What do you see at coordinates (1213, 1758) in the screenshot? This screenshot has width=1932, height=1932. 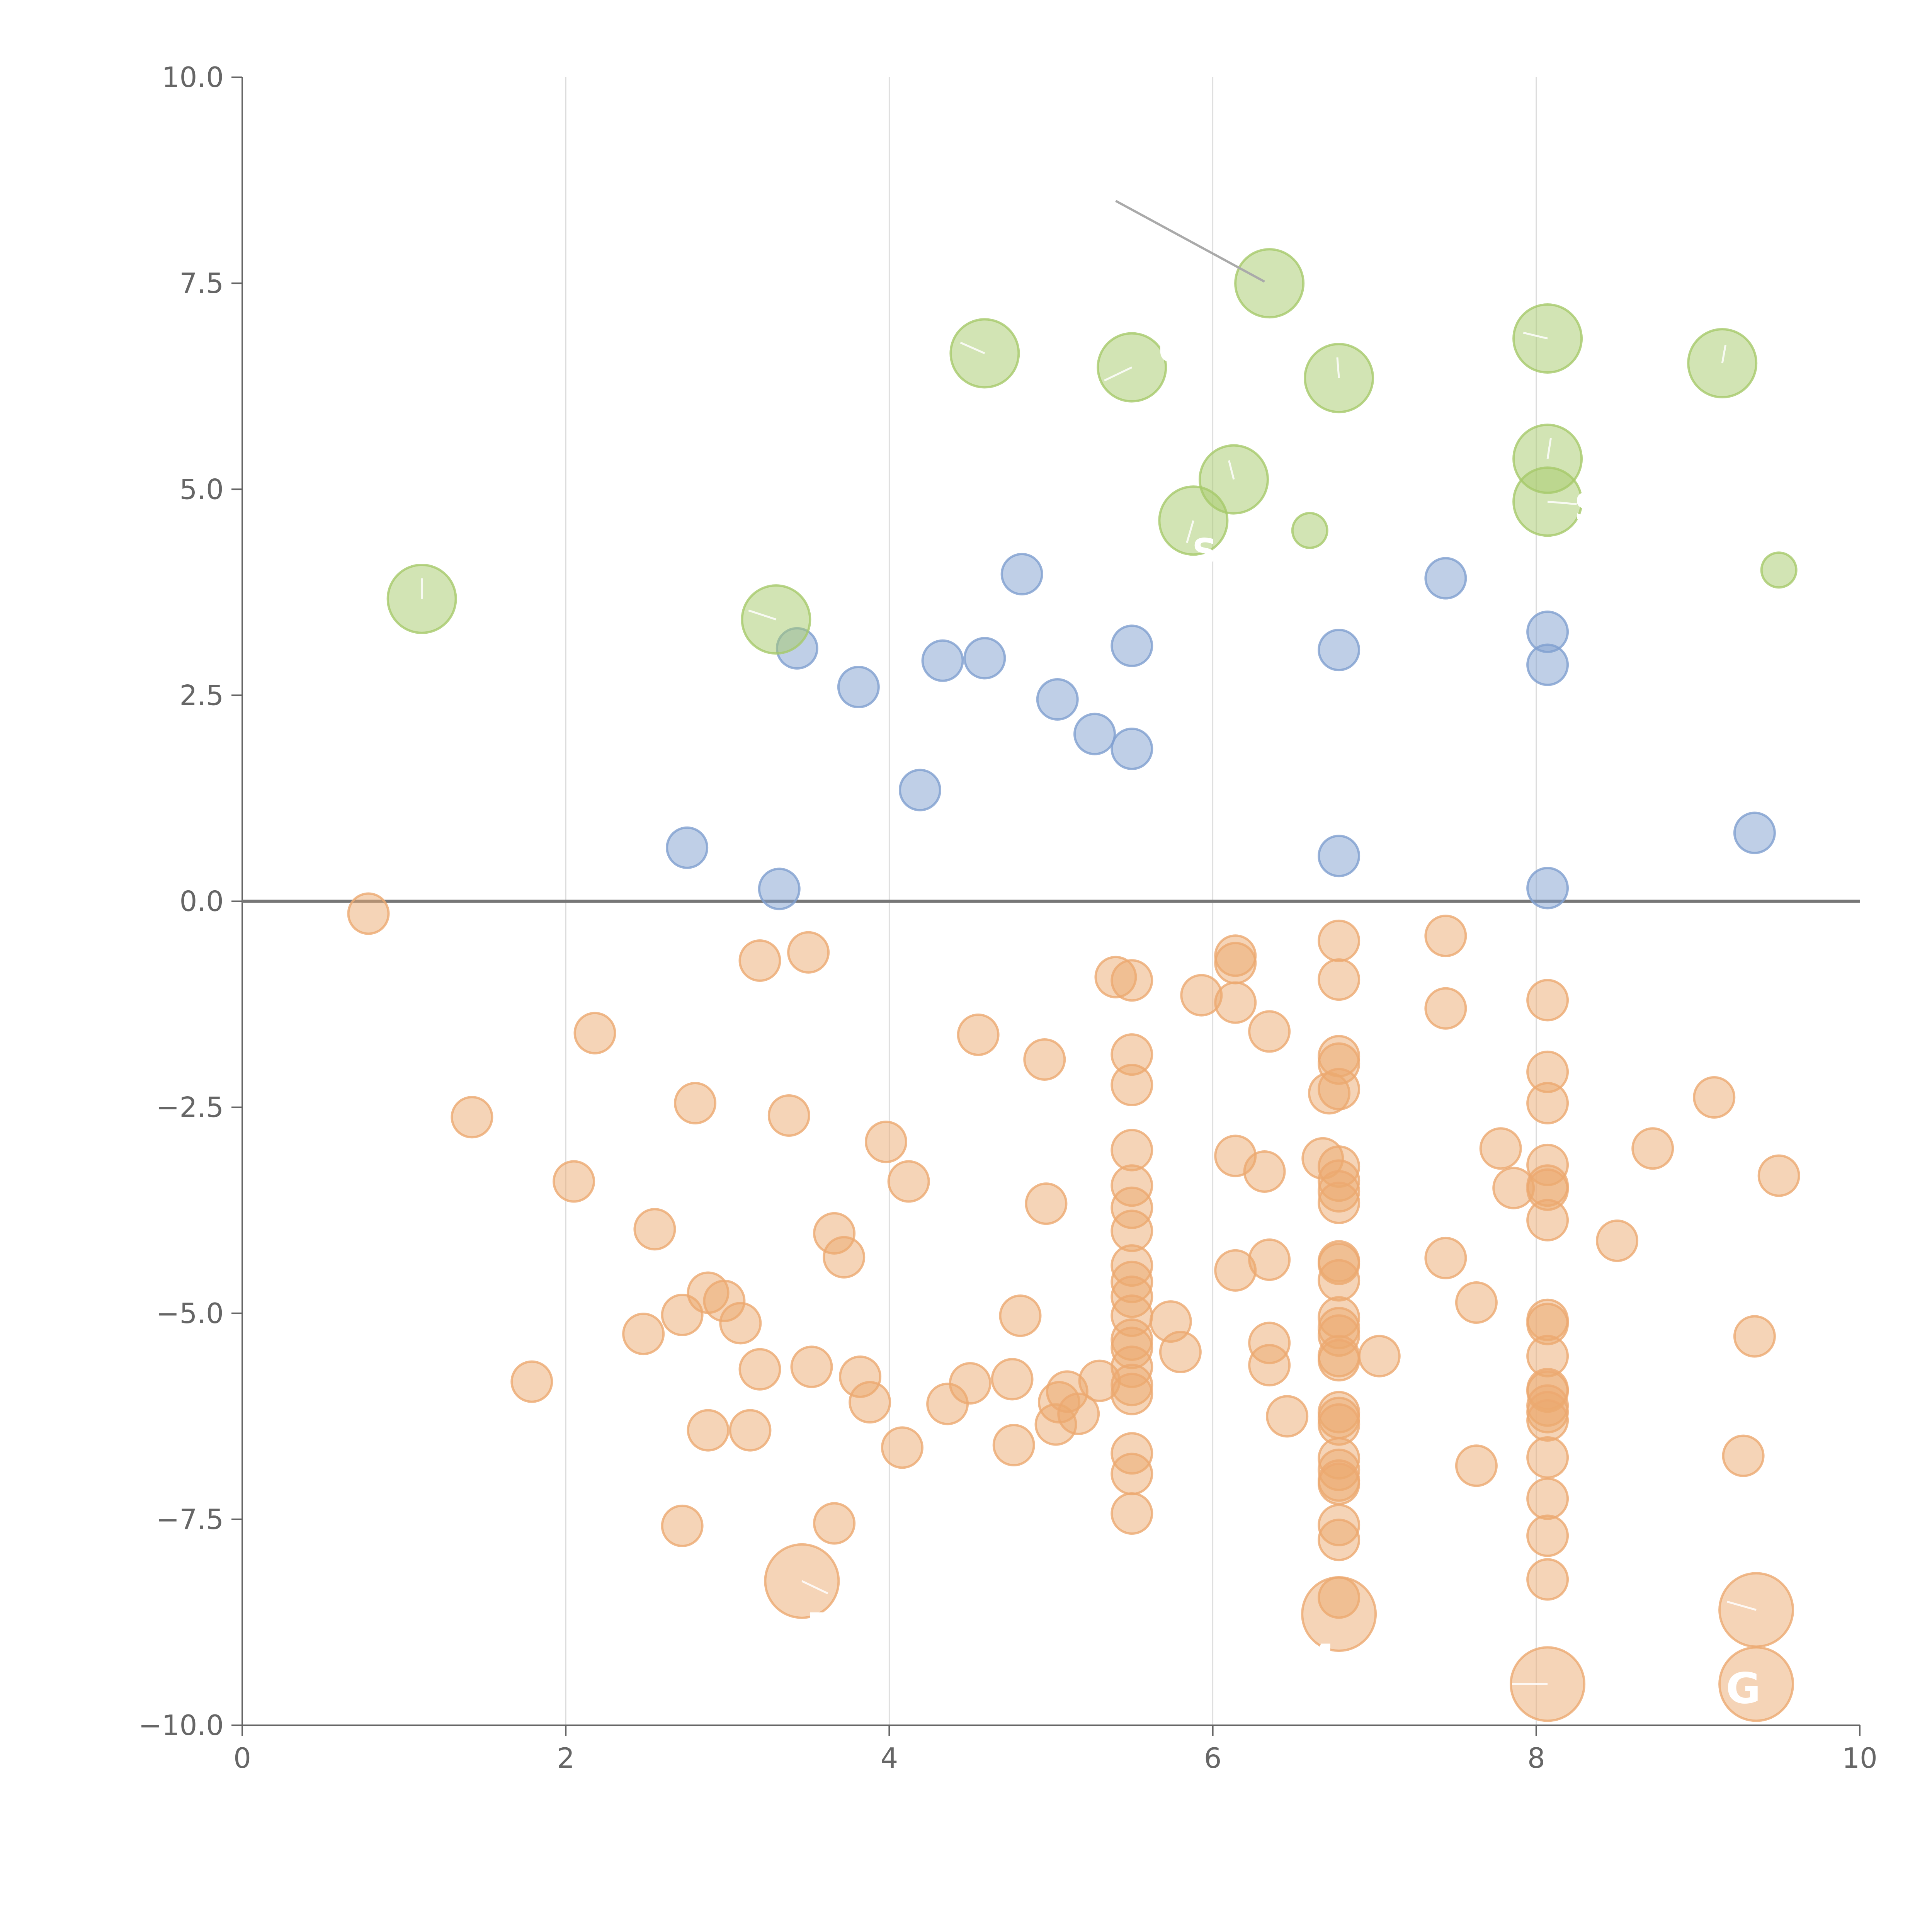 I see `x-tick-label: 6` at bounding box center [1213, 1758].